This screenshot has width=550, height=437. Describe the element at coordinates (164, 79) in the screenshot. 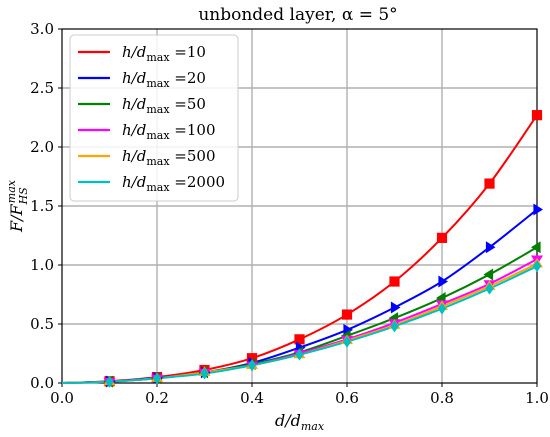

I see `legend-entry: h/dmax =20` at that location.